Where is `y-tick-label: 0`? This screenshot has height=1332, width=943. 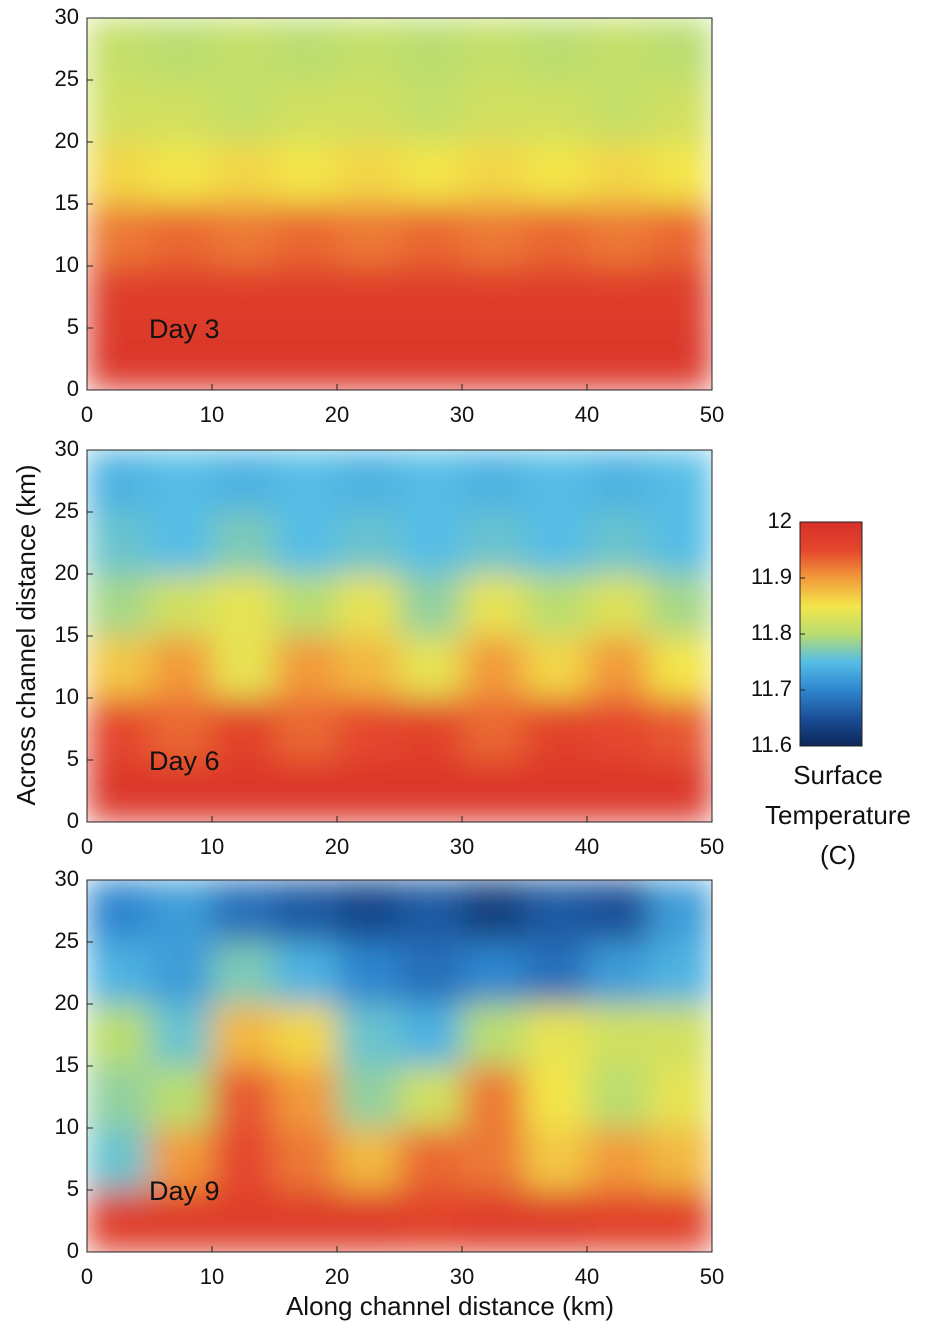 y-tick-label: 0 is located at coordinates (73, 1250).